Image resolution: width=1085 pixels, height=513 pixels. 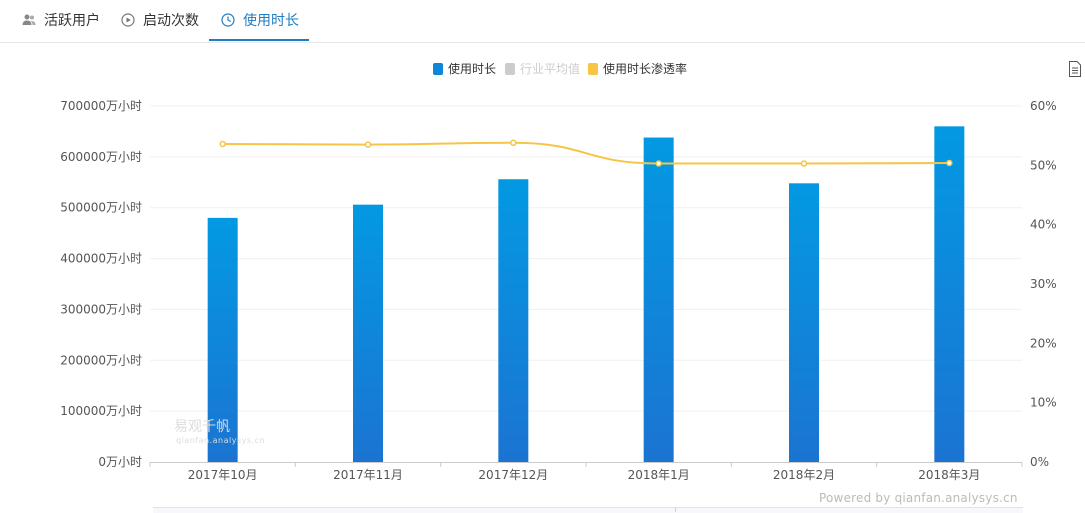 I want to click on y-left-tick-label: 300000万小时, so click(x=101, y=309).